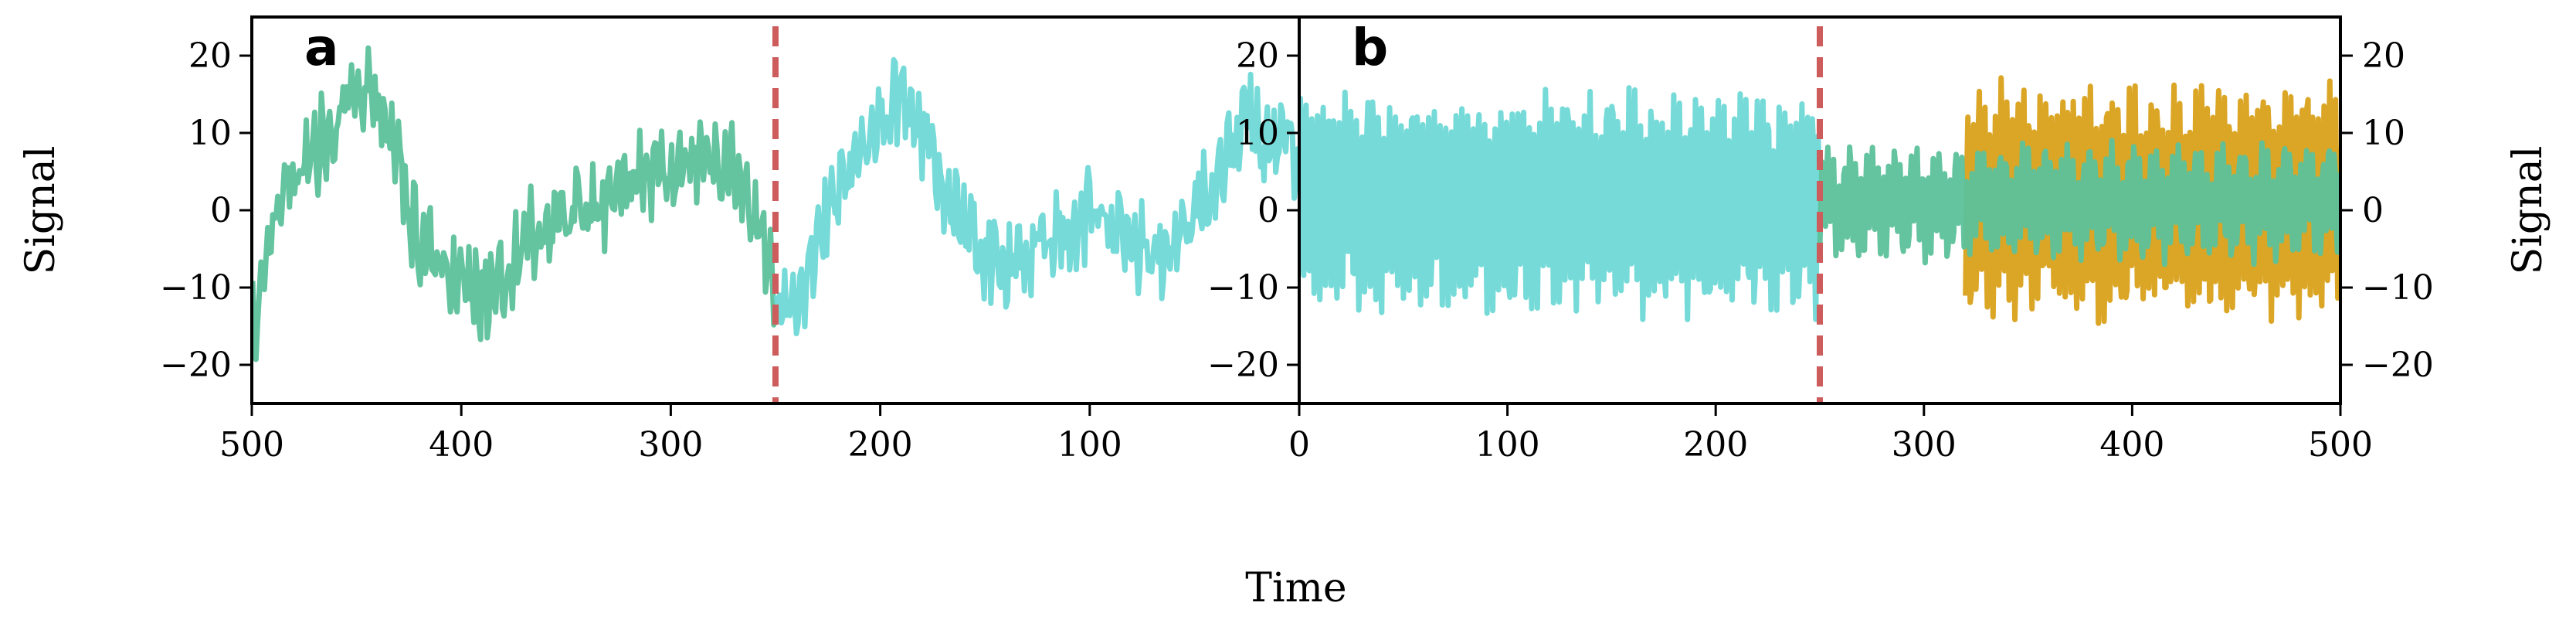  What do you see at coordinates (2383, 133) in the screenshot?
I see `y-tick-label-right: 10` at bounding box center [2383, 133].